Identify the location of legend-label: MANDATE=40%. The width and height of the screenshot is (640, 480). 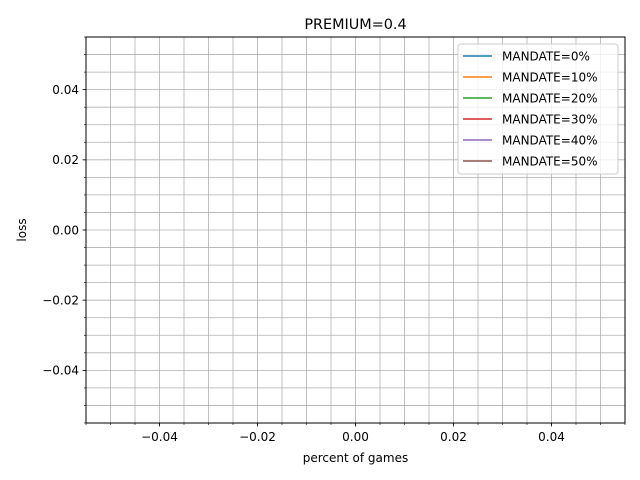
(549, 140).